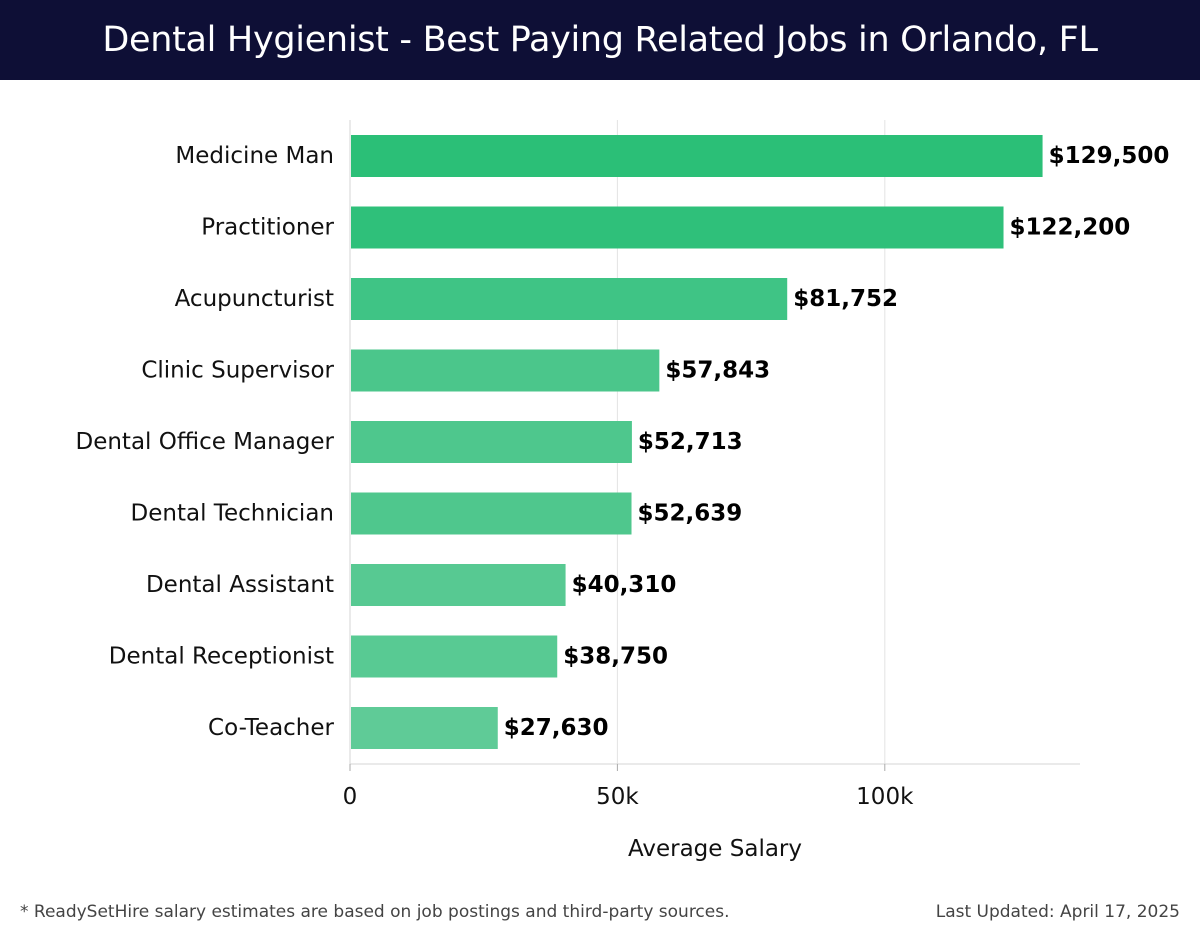 This screenshot has height=940, width=1200. What do you see at coordinates (556, 728) in the screenshot?
I see `value-label: $27,630` at bounding box center [556, 728].